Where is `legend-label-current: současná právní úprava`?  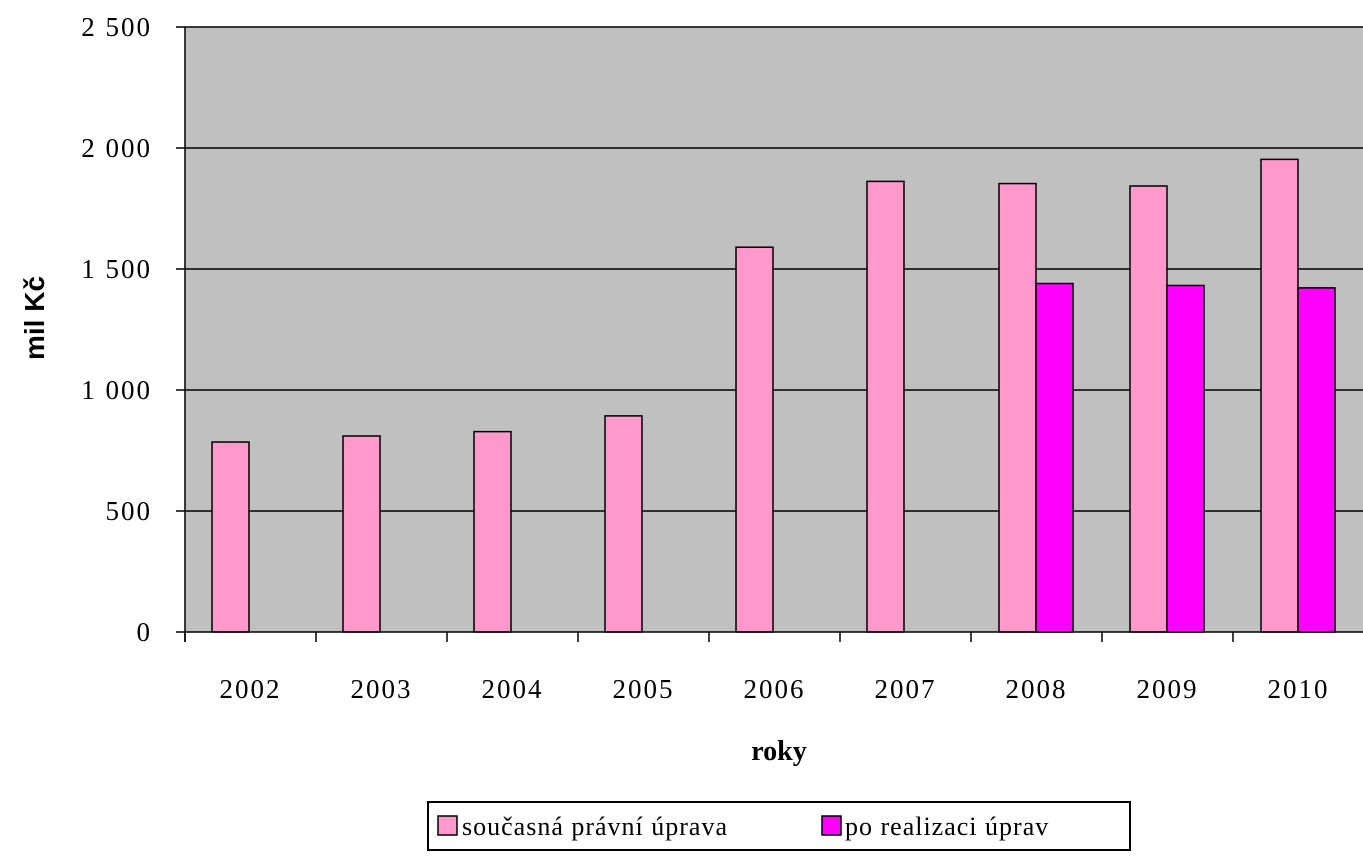
legend-label-current: současná právní úprava is located at coordinates (595, 826).